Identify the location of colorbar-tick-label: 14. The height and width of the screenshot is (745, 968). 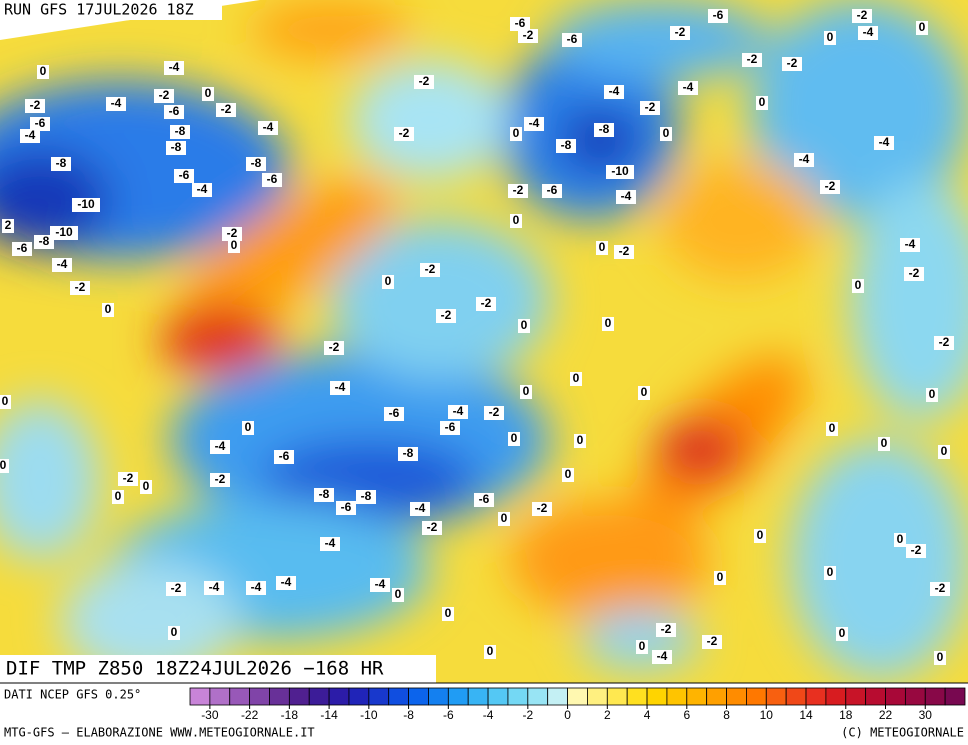
(806, 715).